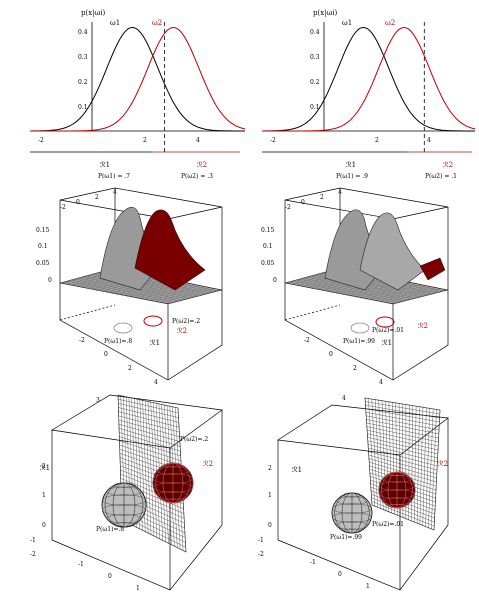 The height and width of the screenshot is (601, 479). Describe the element at coordinates (33, 554) in the screenshot. I see `left-tick: -2` at that location.